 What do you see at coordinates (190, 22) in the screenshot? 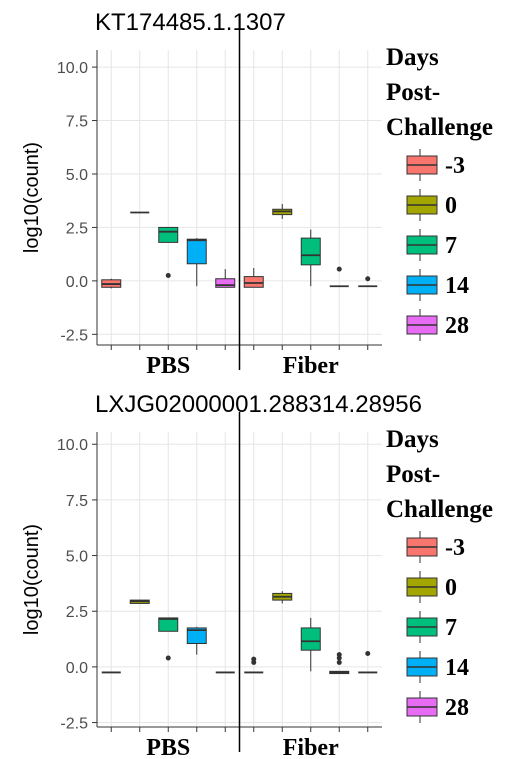
I see `chart-title: KT174485.1.1307` at bounding box center [190, 22].